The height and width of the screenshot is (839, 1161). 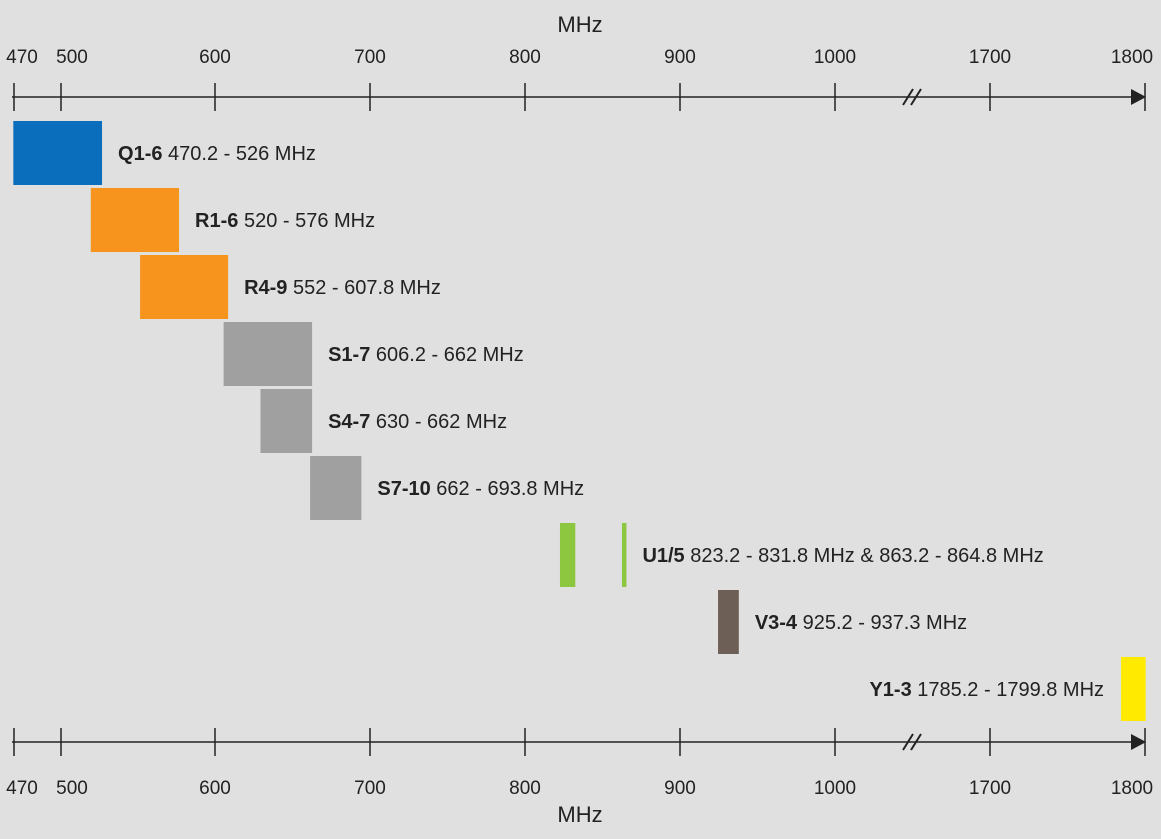 What do you see at coordinates (776, 623) in the screenshot?
I see `band-name: V3-4` at bounding box center [776, 623].